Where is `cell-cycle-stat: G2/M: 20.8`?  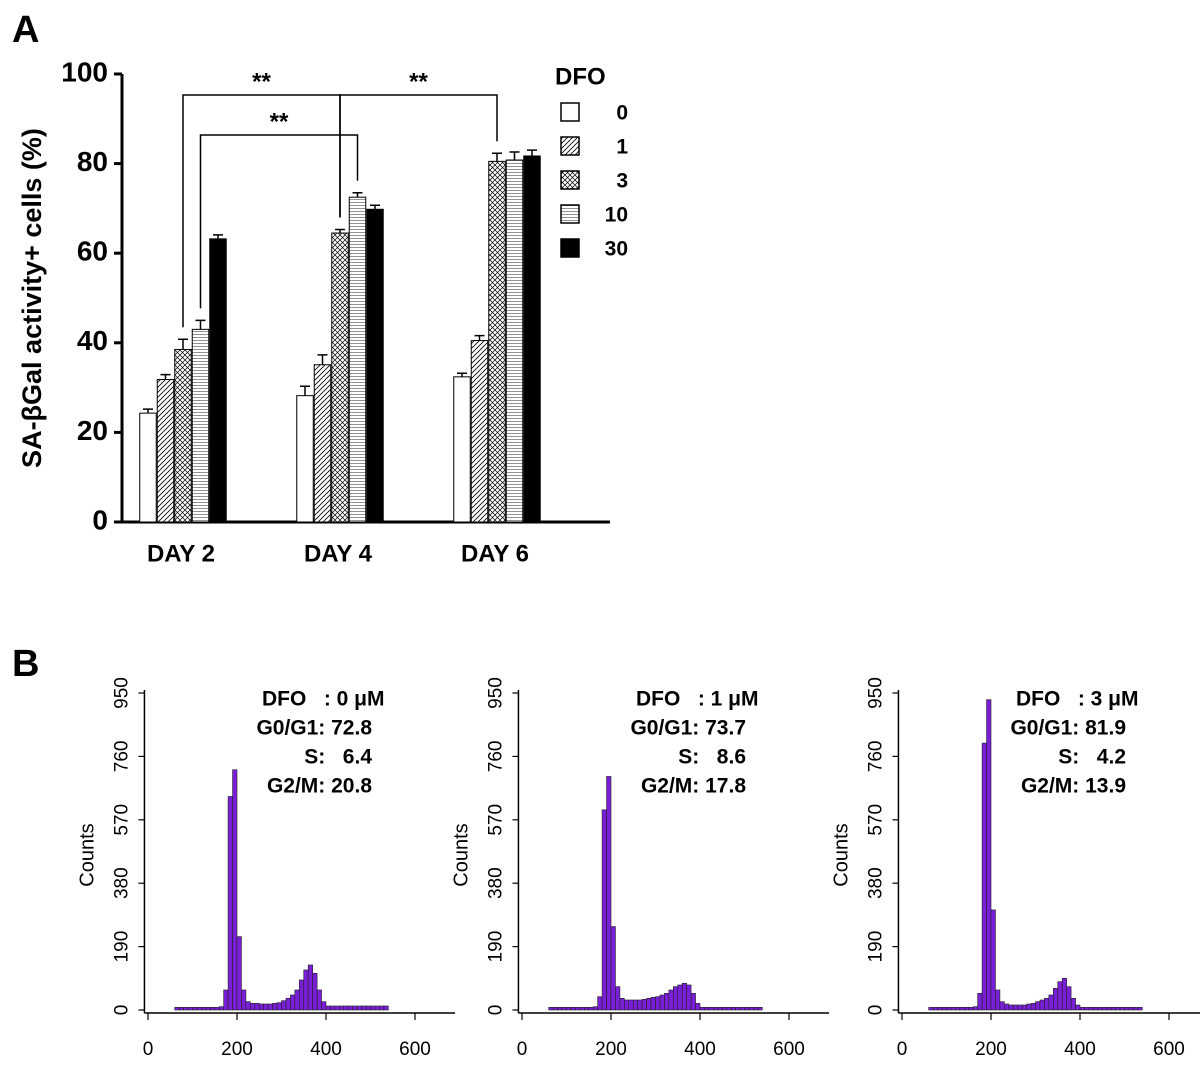 cell-cycle-stat: G2/M: 20.8 is located at coordinates (319, 786).